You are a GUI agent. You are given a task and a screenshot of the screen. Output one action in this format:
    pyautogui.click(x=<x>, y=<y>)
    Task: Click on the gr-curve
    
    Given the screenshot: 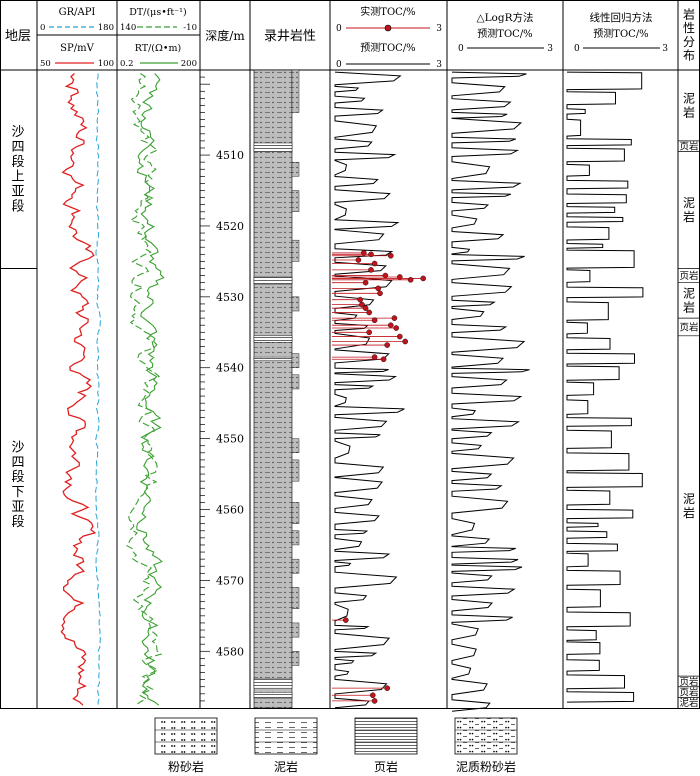 What is the action you would take?
    pyautogui.click(x=97, y=389)
    